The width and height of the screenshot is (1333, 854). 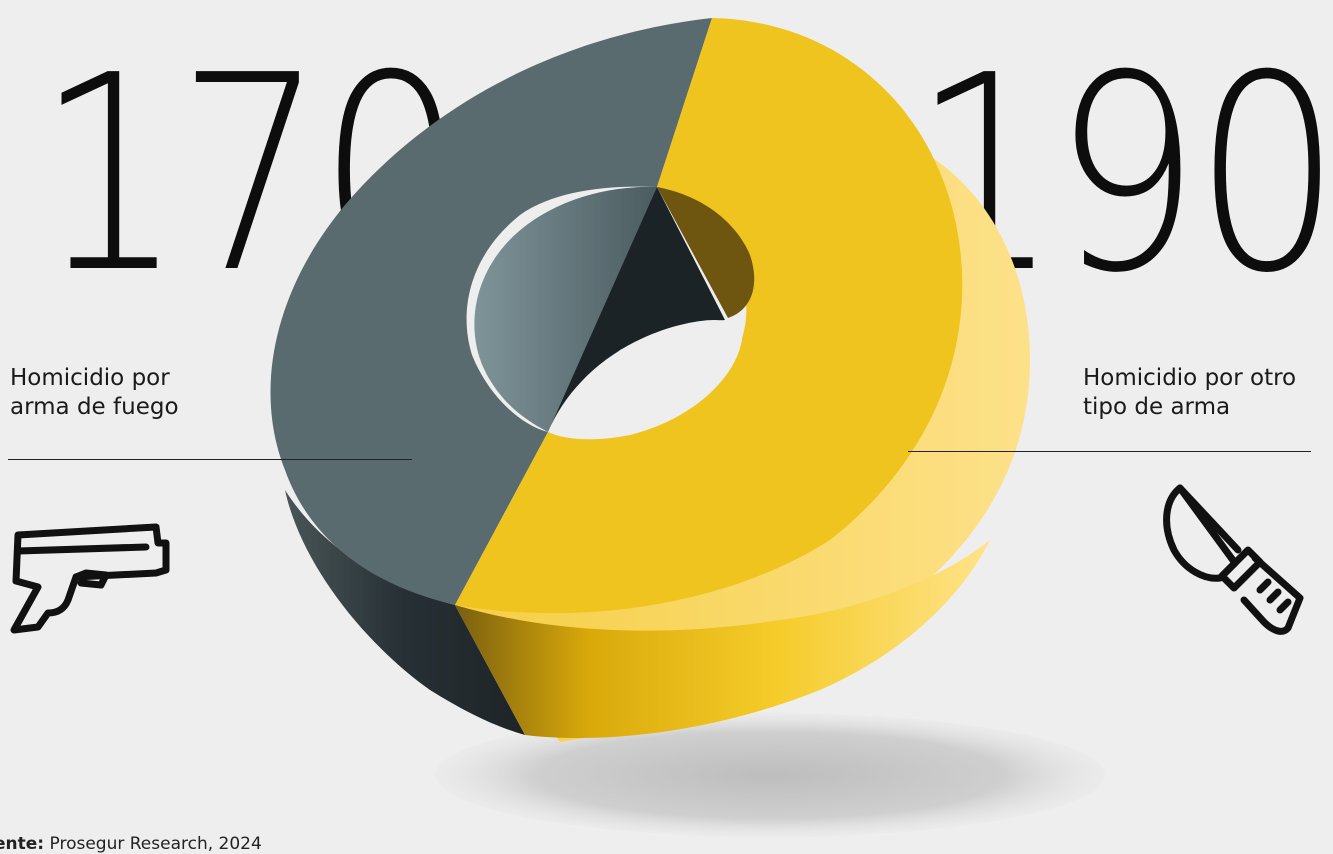 What do you see at coordinates (706, 252) in the screenshot?
I see `donut-hole-wall-yellow` at bounding box center [706, 252].